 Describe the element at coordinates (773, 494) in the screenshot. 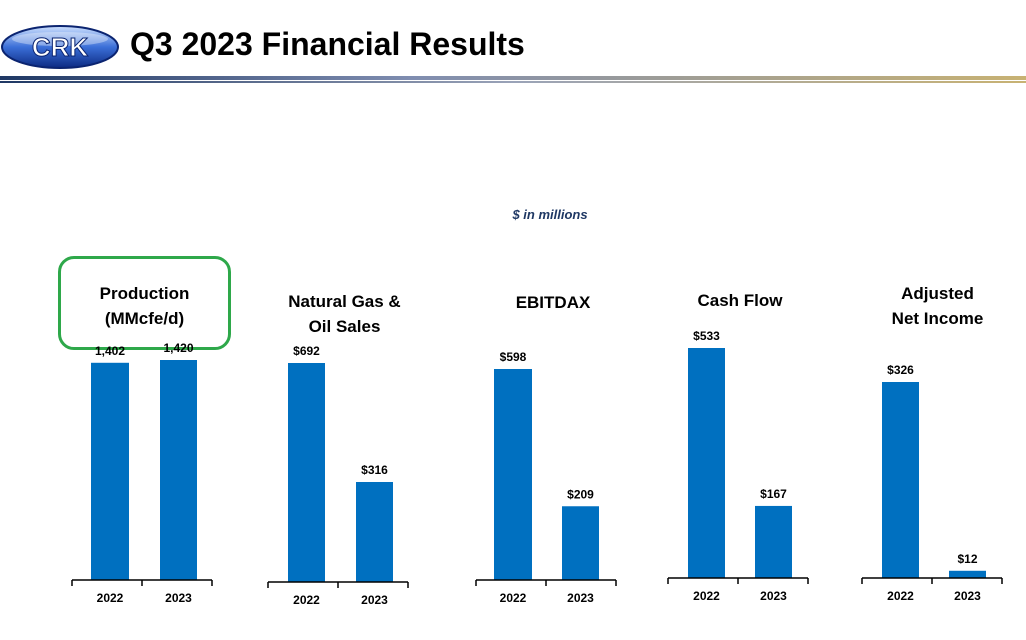

I see `data-label: $167` at that location.